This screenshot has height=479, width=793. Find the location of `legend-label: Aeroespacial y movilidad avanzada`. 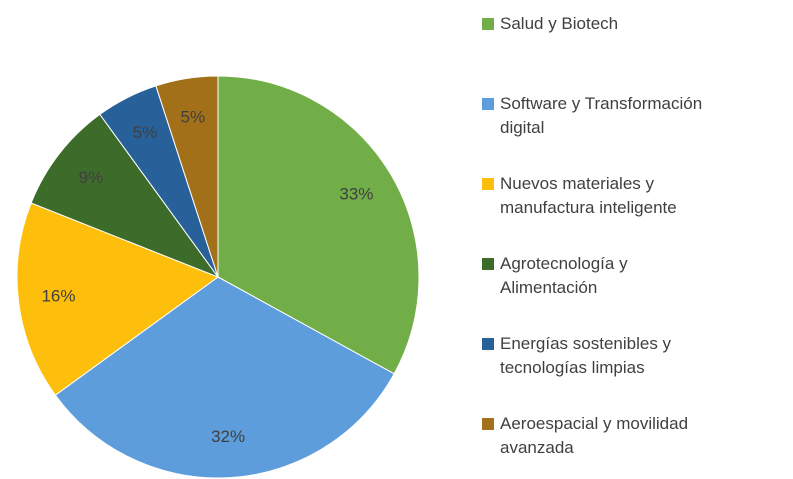

legend-label: Aeroespacial y movilidad avanzada is located at coordinates (594, 435).